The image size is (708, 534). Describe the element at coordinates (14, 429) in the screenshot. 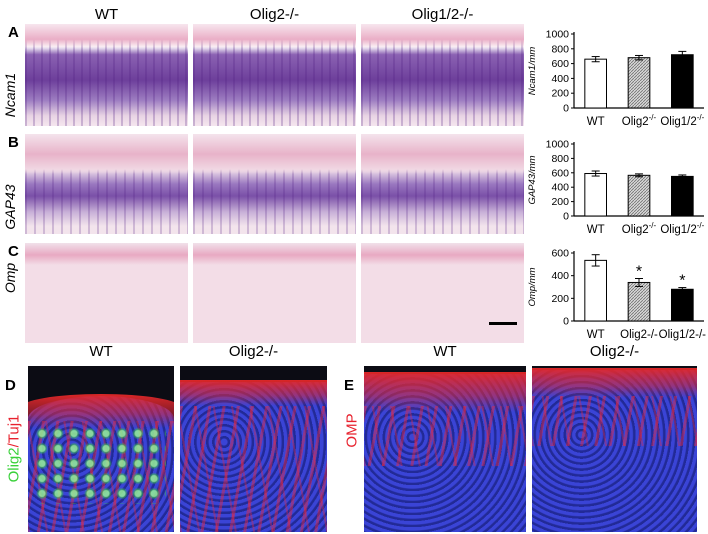

I see `tuj1-stain-label: Tuj1` at that location.